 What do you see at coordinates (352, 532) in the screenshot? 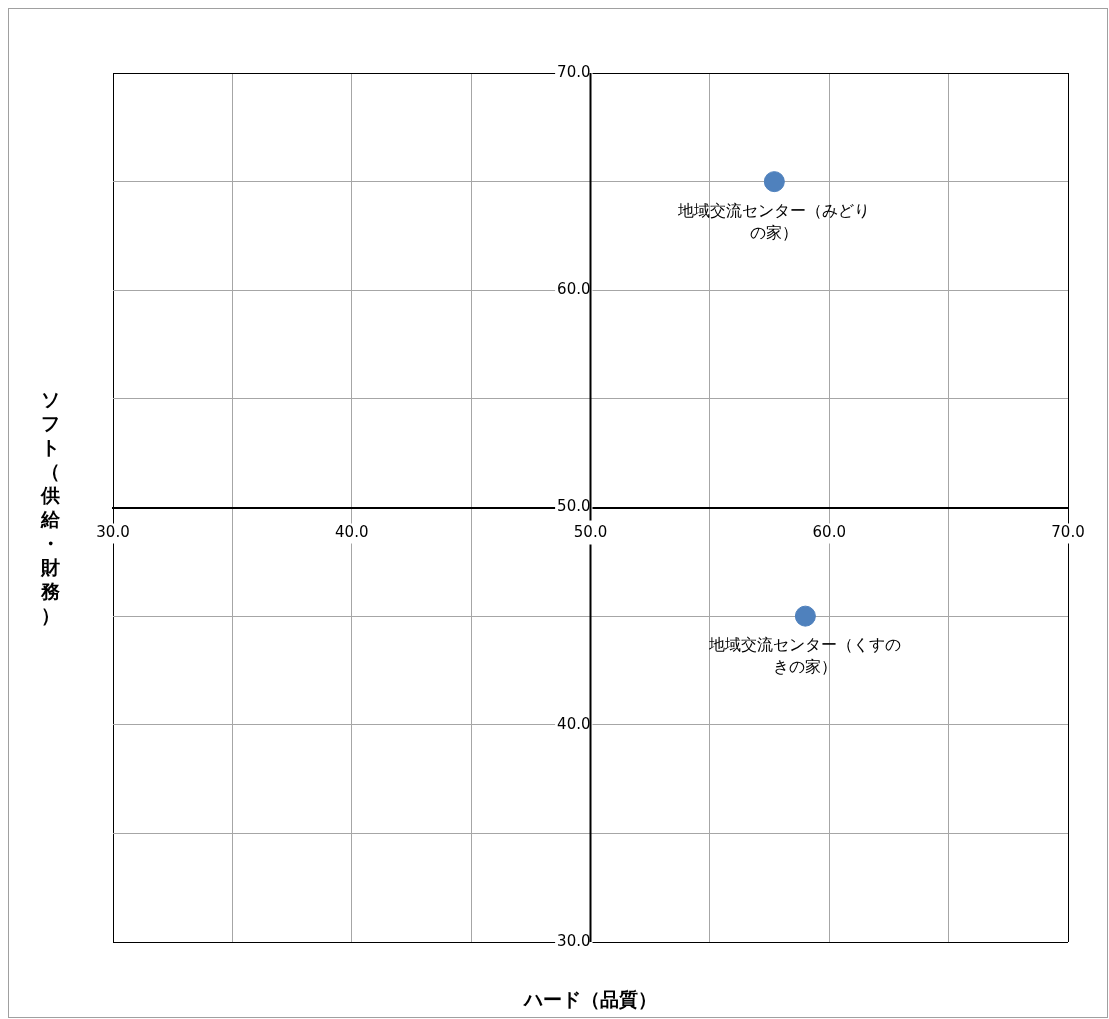
I see `x-tick-label: 40.0` at bounding box center [352, 532].